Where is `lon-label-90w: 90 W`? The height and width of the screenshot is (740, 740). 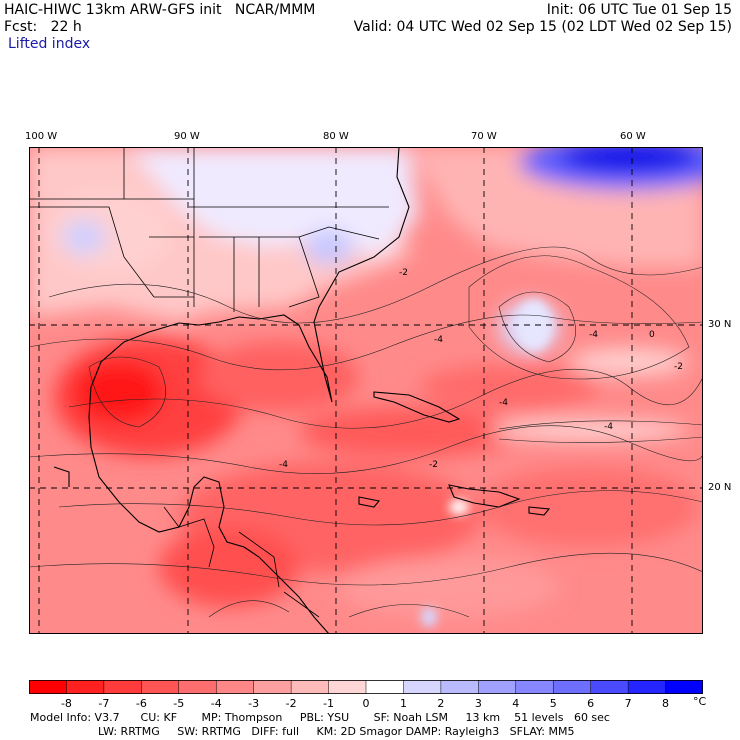
lon-label-90w: 90 W is located at coordinates (187, 136).